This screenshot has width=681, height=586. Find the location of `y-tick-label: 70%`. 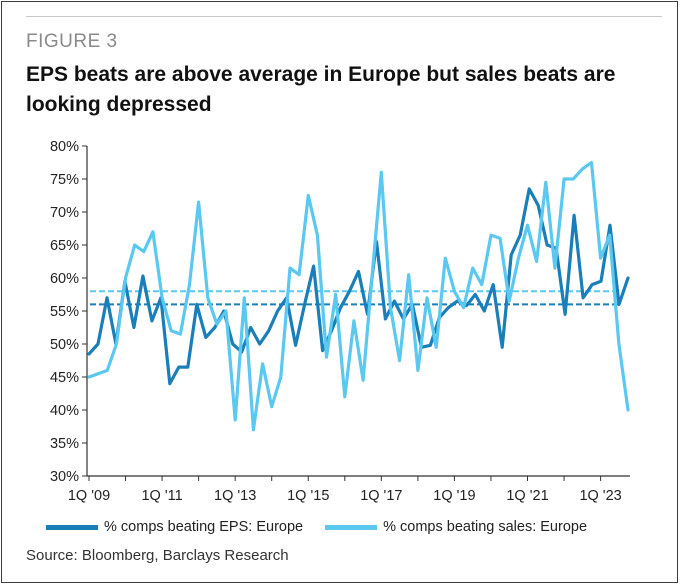

y-tick-label: 70% is located at coordinates (64, 213).